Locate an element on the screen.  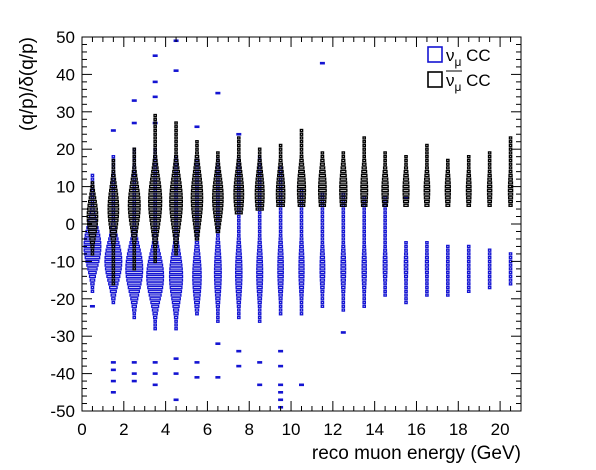
legend-label: νμ CC is located at coordinates (468, 57).